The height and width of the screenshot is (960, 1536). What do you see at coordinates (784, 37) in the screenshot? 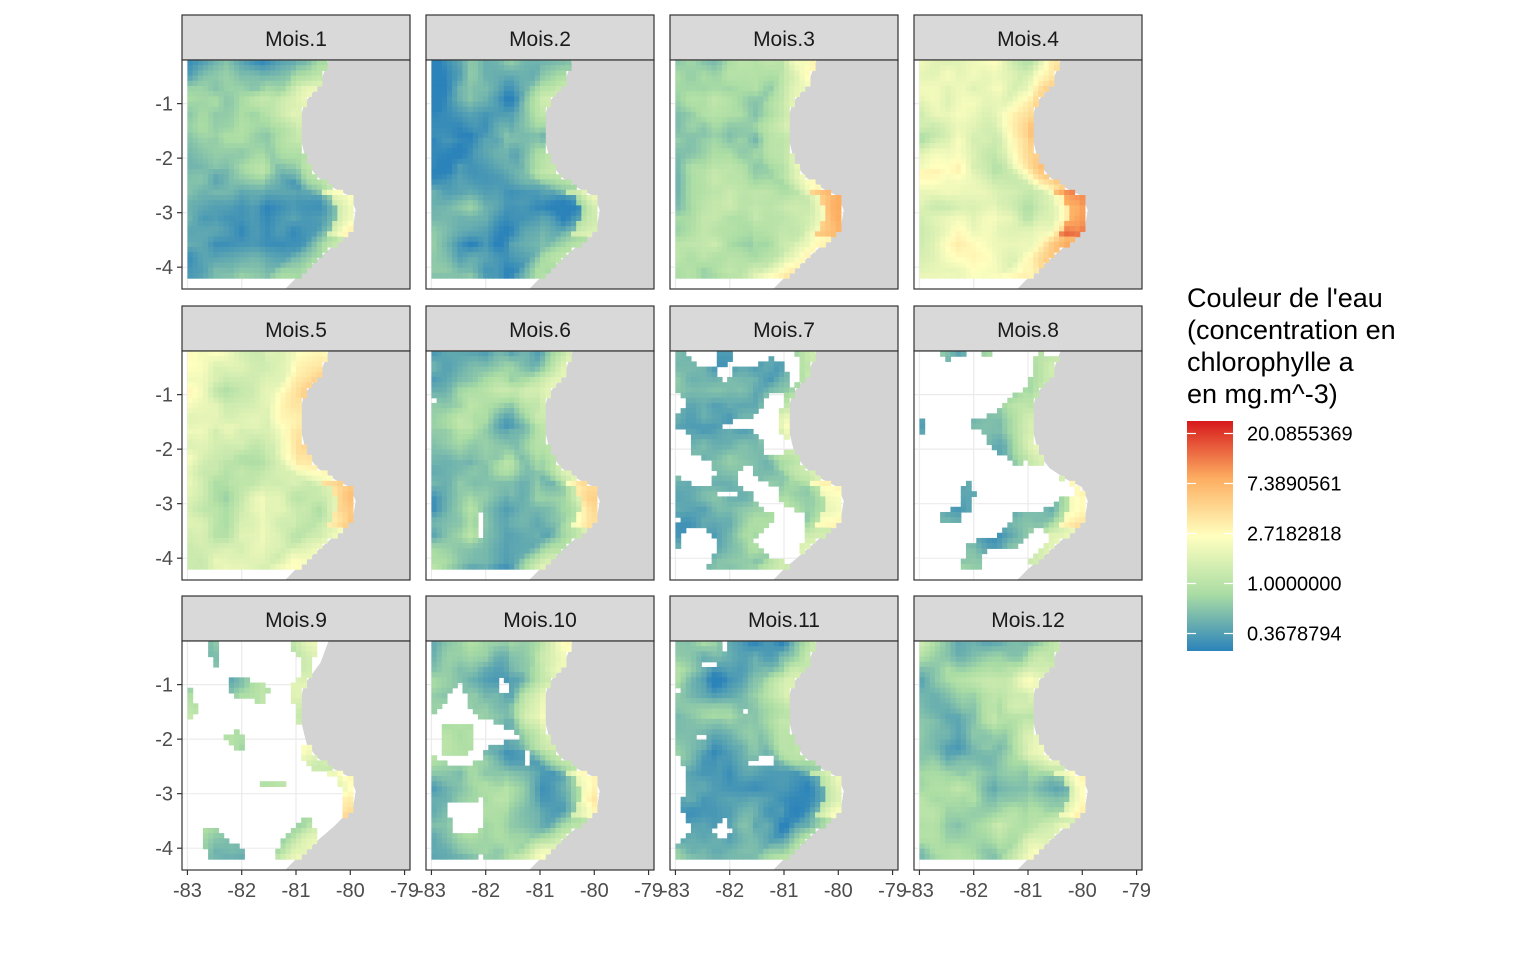
I see `facet-strip` at bounding box center [784, 37].